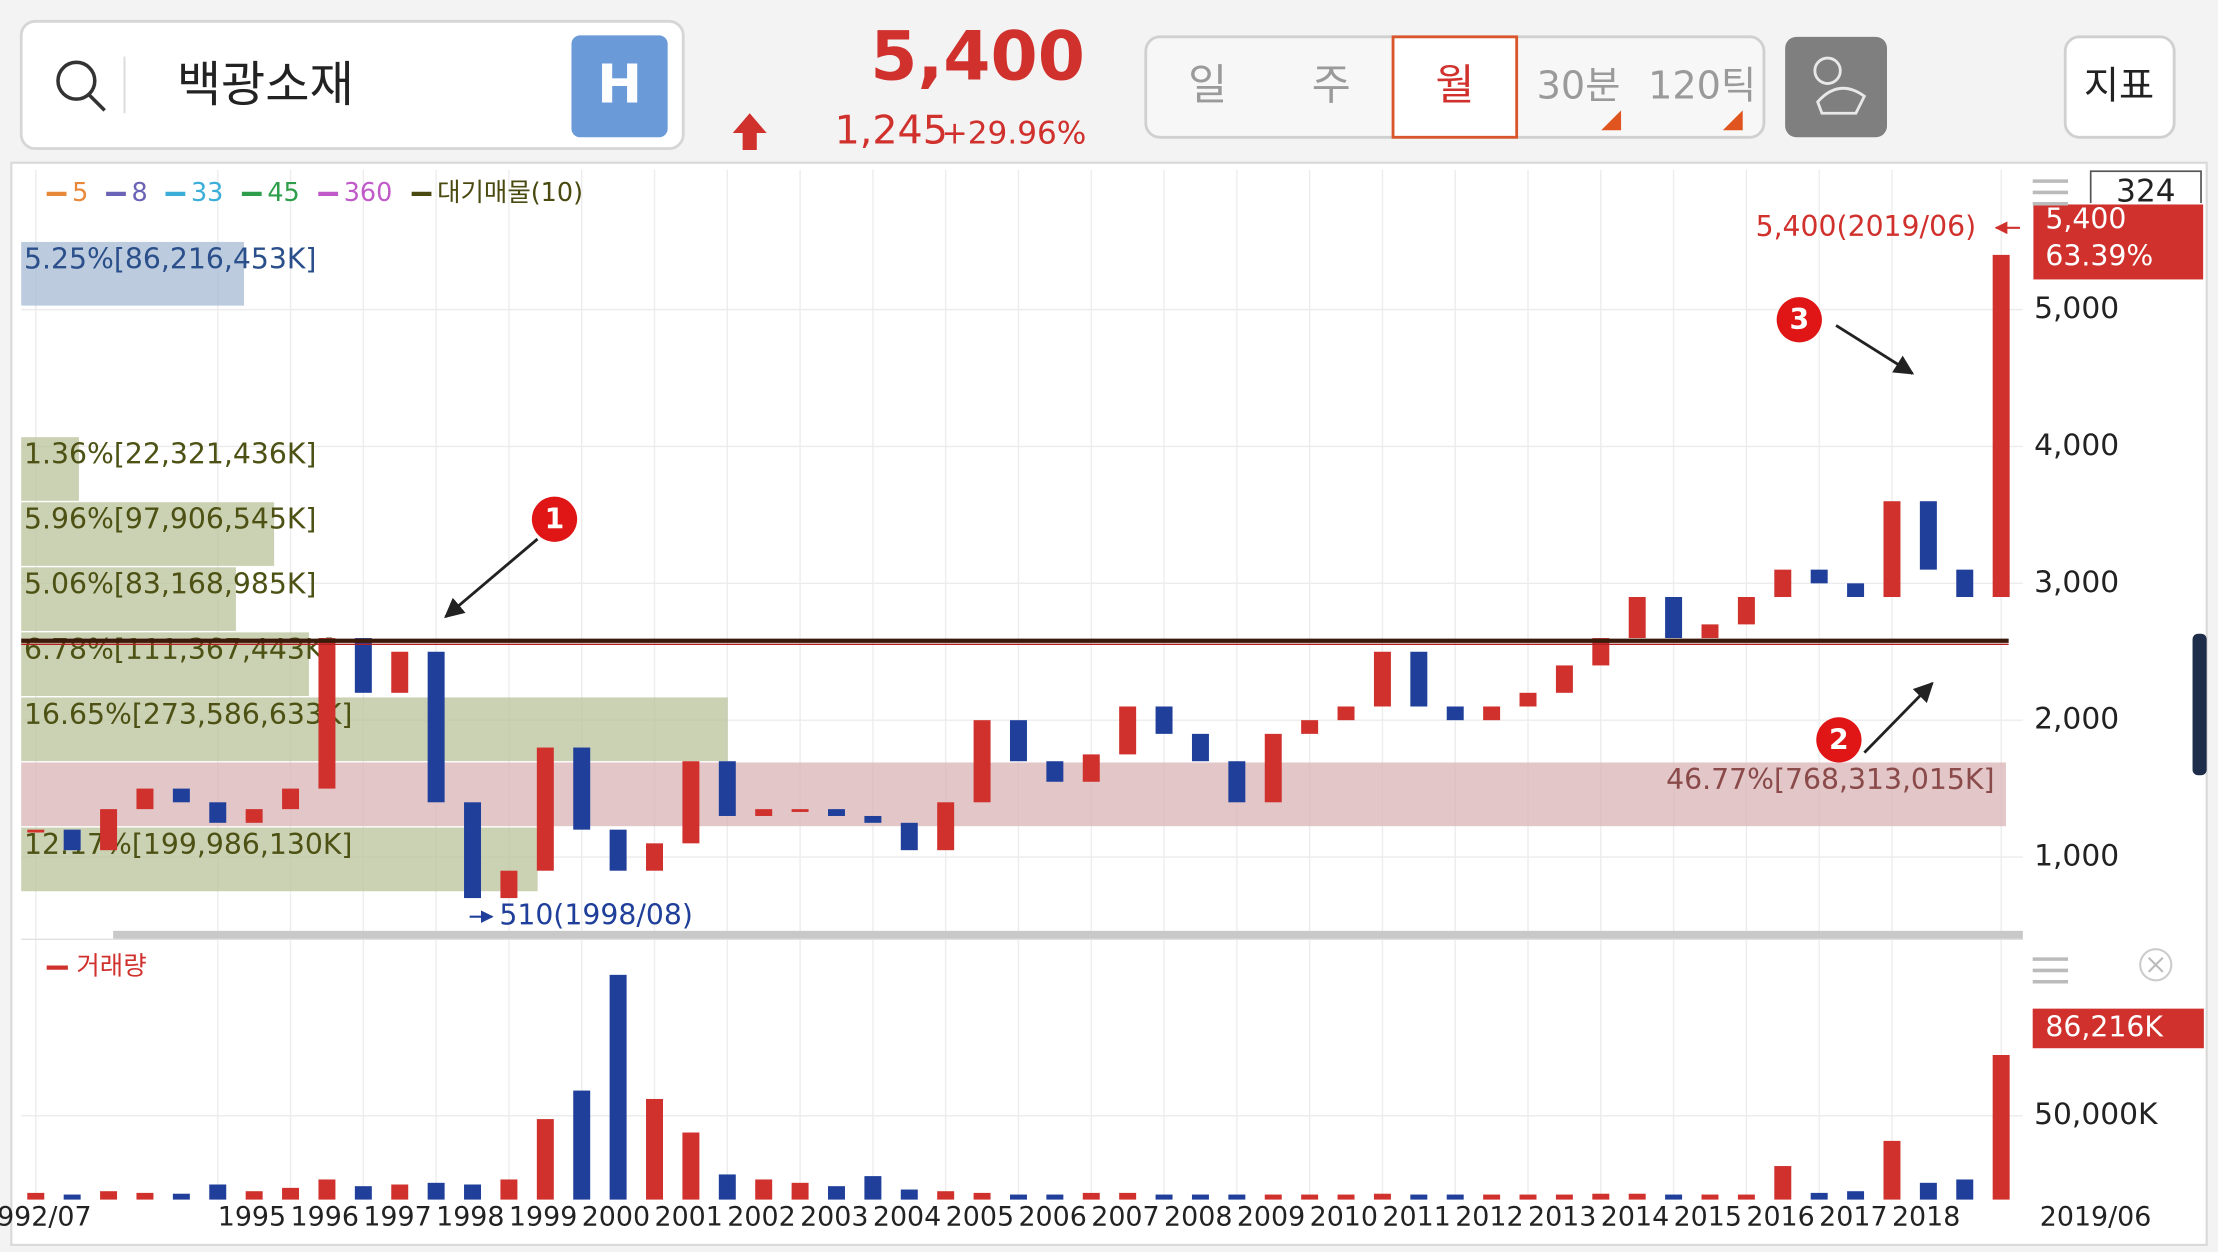 The height and width of the screenshot is (1252, 2218). I want to click on y-tick-label: 3,000, so click(2076, 582).